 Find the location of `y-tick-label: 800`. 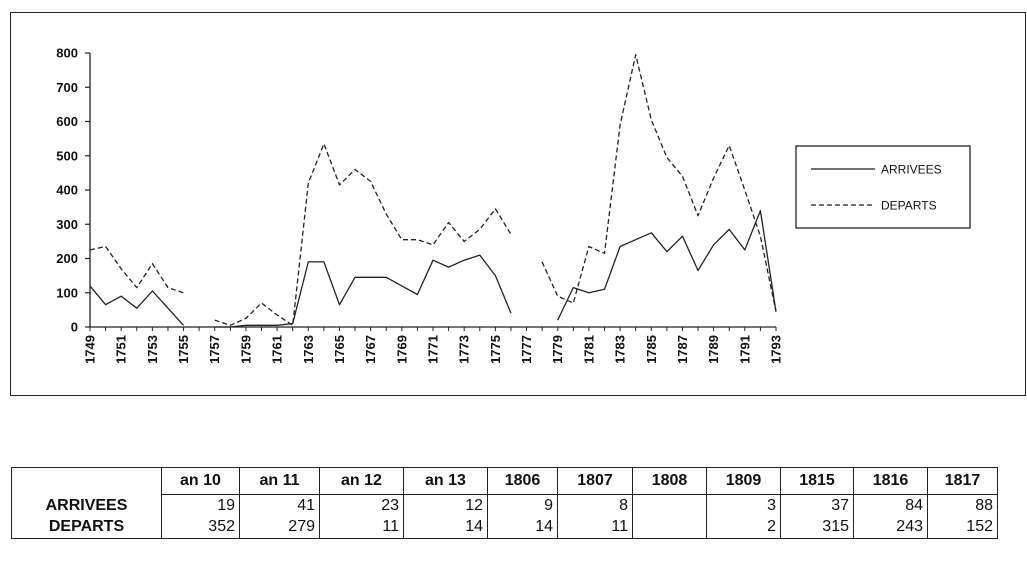

y-tick-label: 800 is located at coordinates (67, 53).